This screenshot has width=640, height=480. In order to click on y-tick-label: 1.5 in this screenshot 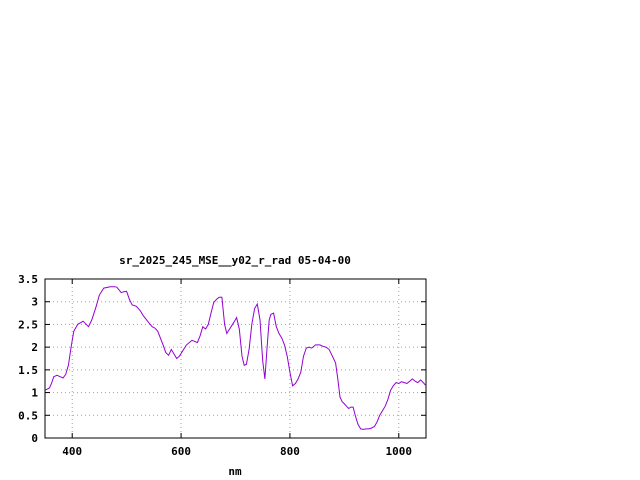, I will do `click(28, 370)`.